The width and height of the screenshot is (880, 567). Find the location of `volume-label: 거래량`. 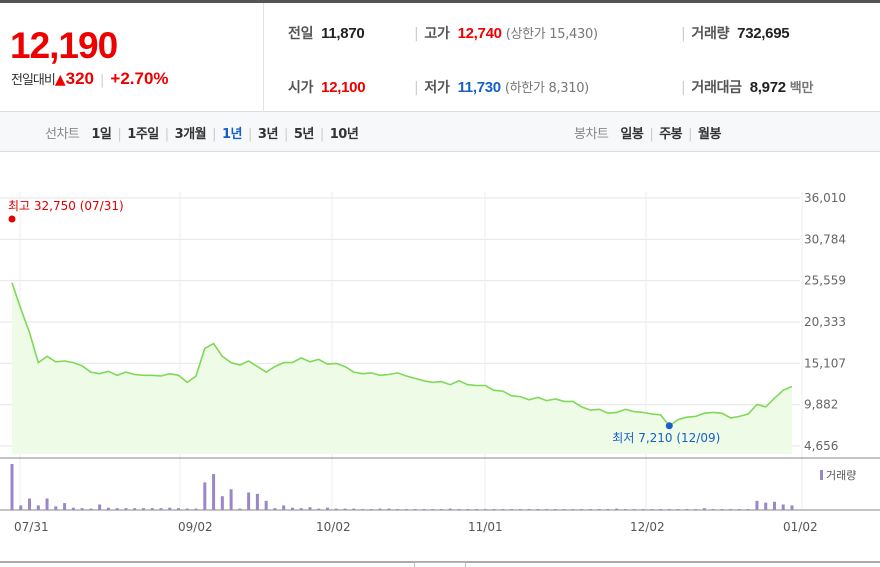

volume-label: 거래량 is located at coordinates (710, 34).